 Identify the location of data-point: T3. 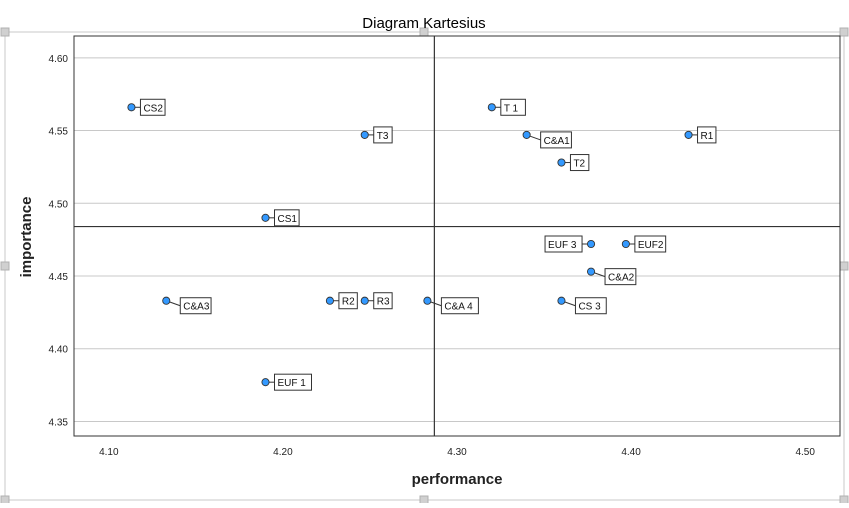
(376, 135).